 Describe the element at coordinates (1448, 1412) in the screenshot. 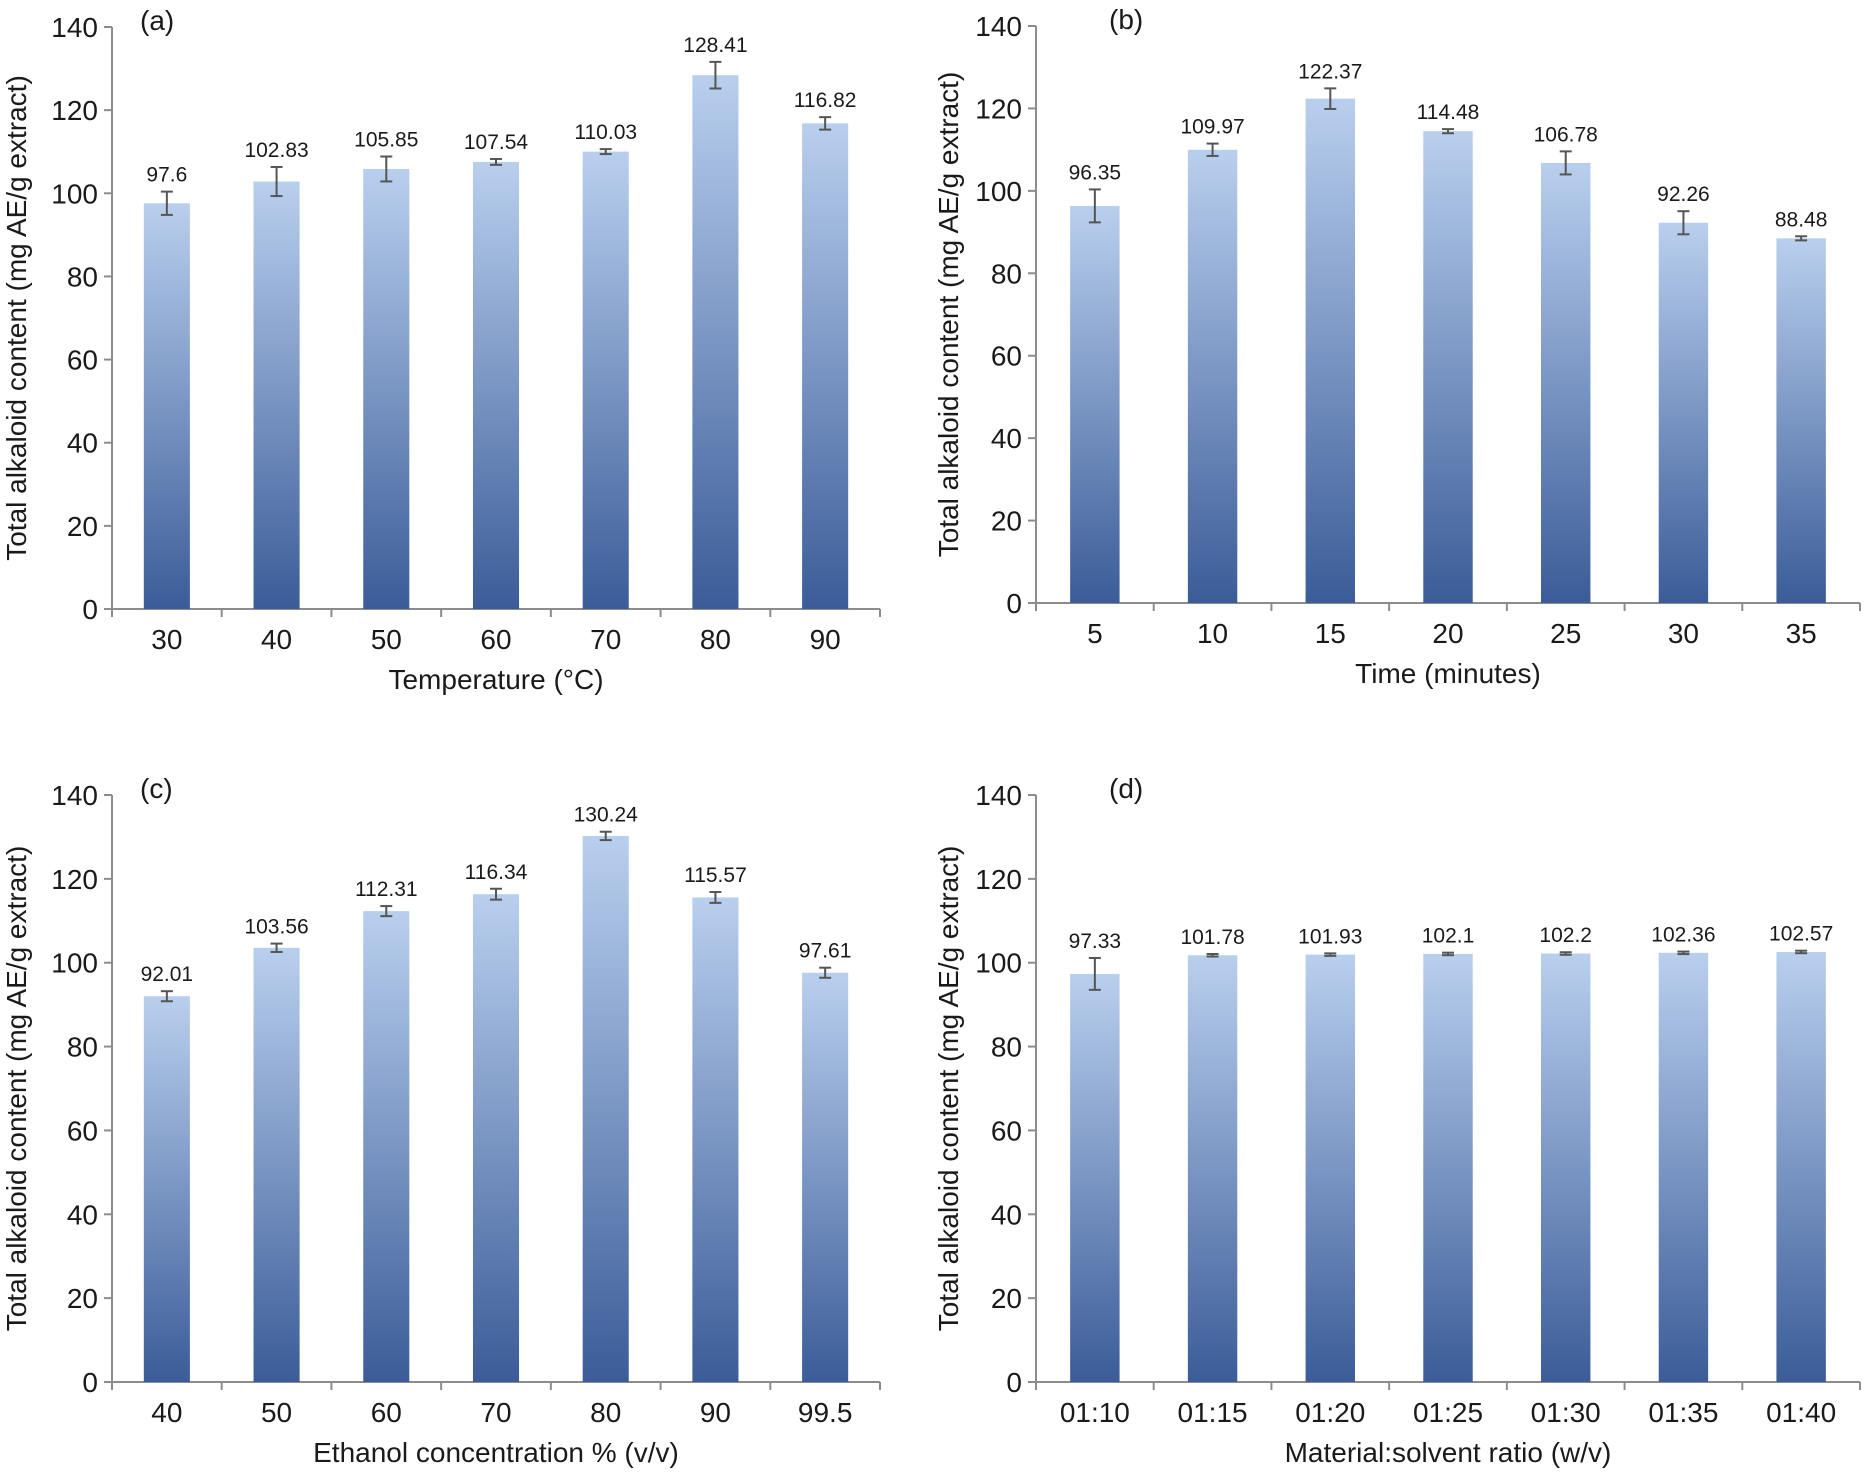

I see `x-tick-label: 01:25` at that location.